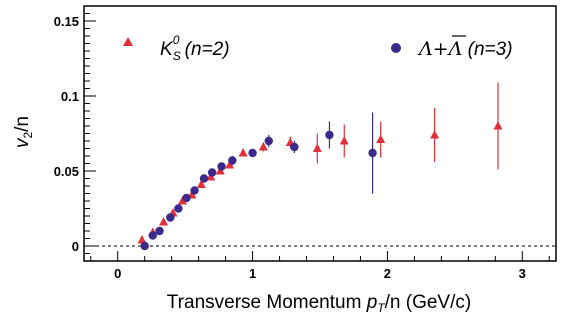 This screenshot has height=323, width=567. What do you see at coordinates (117, 273) in the screenshot?
I see `x-tick-label: 0` at bounding box center [117, 273].